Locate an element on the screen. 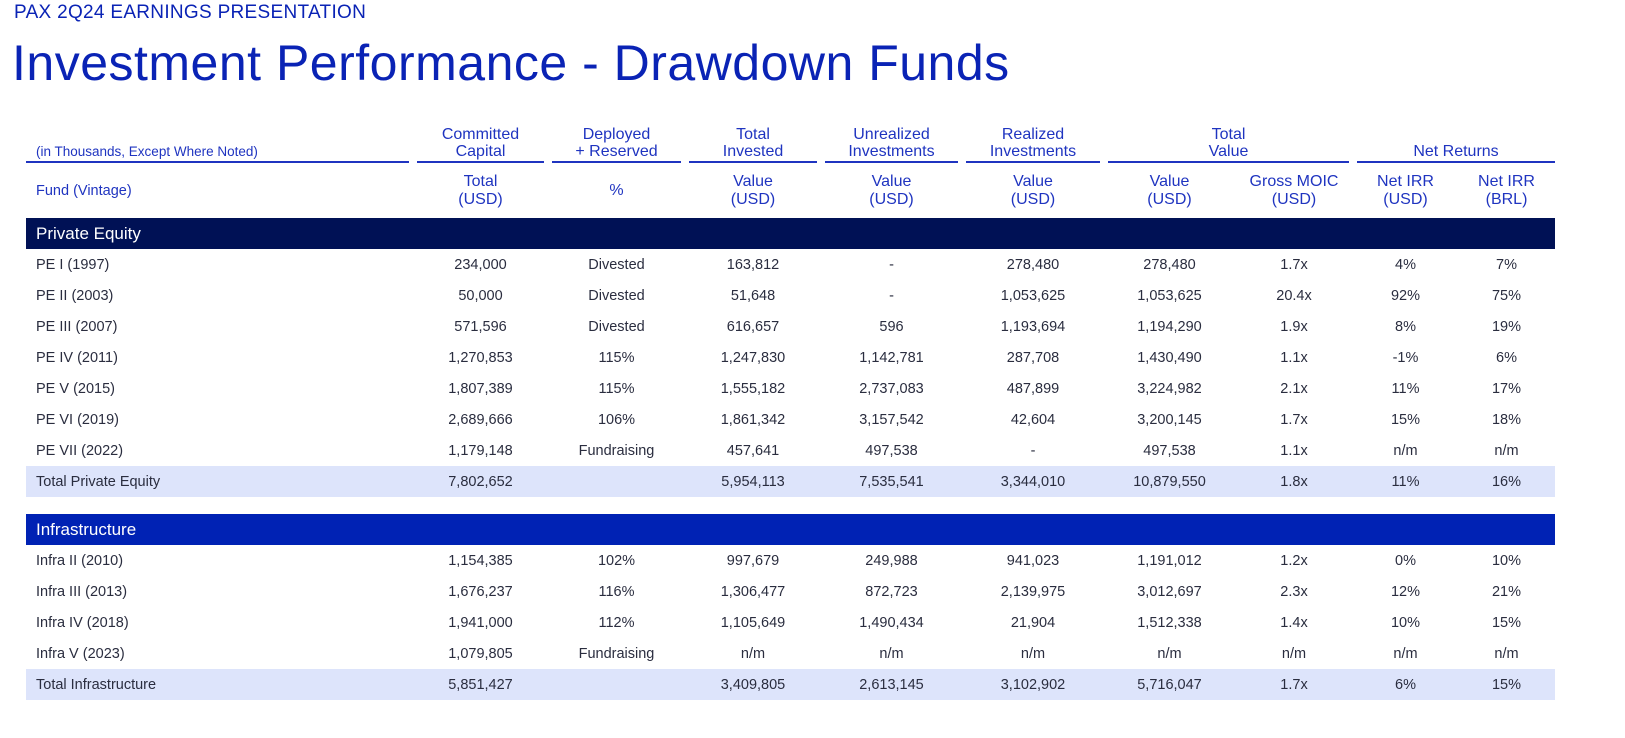 This screenshot has width=1625, height=738. table-cell: 1.9x is located at coordinates (1294, 326).